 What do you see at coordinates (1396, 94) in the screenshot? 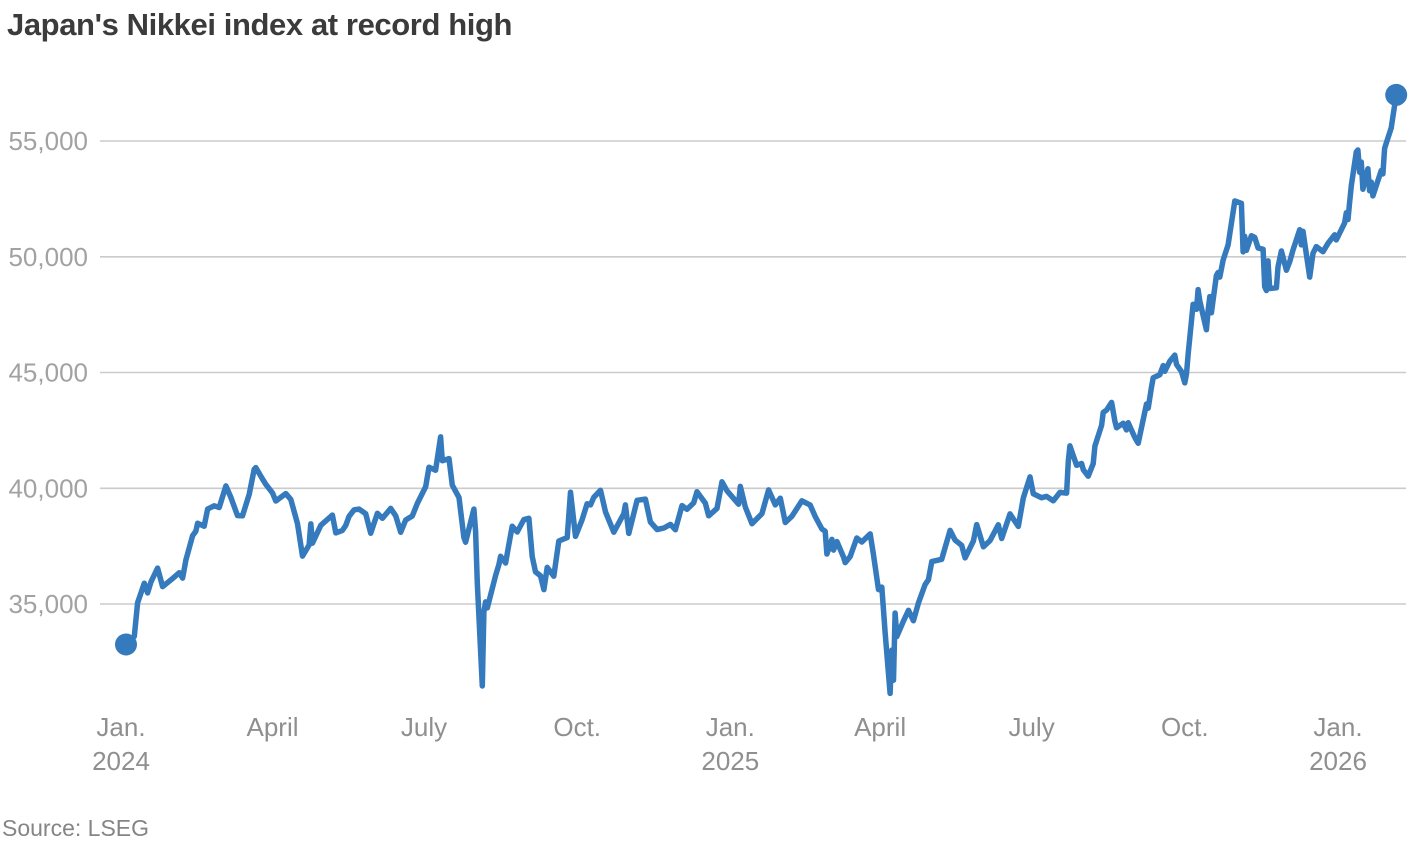
I see `record-high-dot` at bounding box center [1396, 94].